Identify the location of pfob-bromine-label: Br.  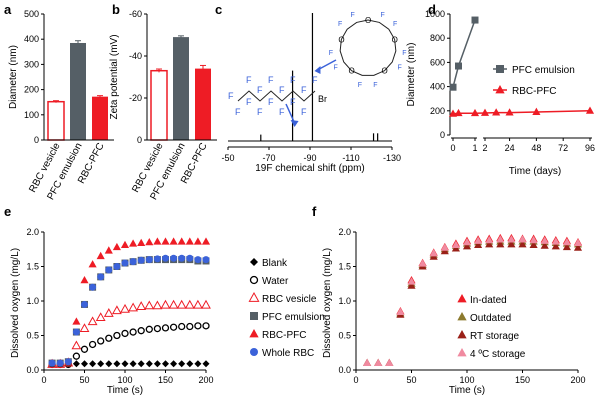
(322, 99).